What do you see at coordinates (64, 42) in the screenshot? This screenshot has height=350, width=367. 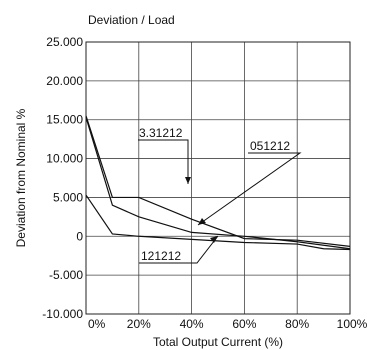 I see `y-tick-label: 25.000` at bounding box center [64, 42].